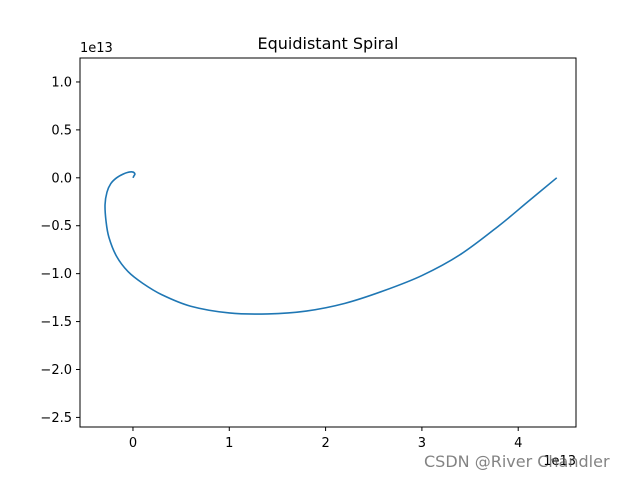  What do you see at coordinates (328, 43) in the screenshot?
I see `chart-title: Equidistant Spiral` at bounding box center [328, 43].